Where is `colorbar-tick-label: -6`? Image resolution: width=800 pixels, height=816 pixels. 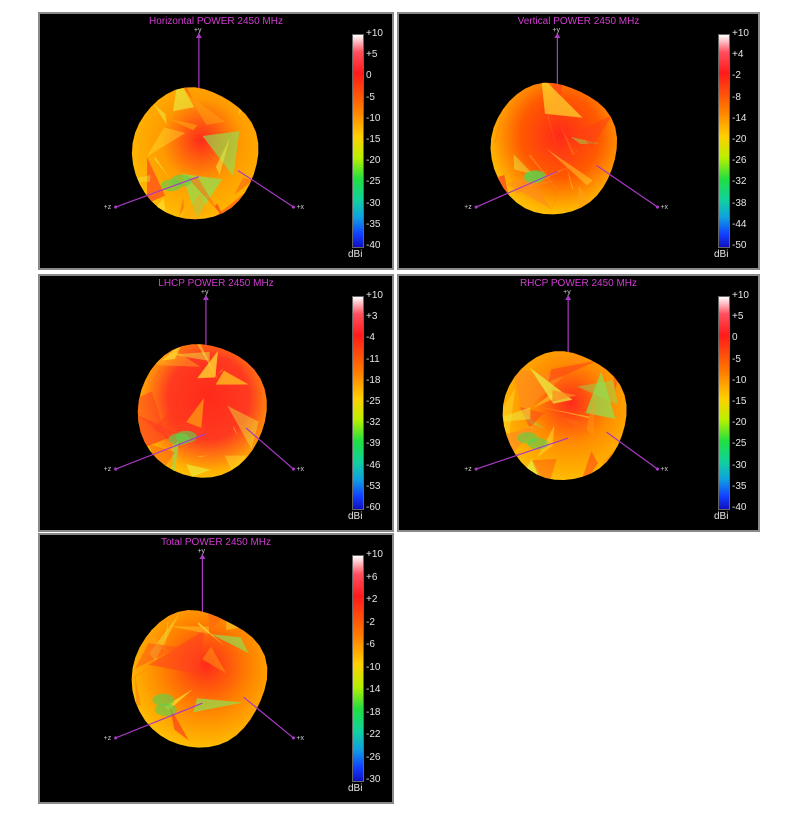 colorbar-tick-label: -6 is located at coordinates (370, 644).